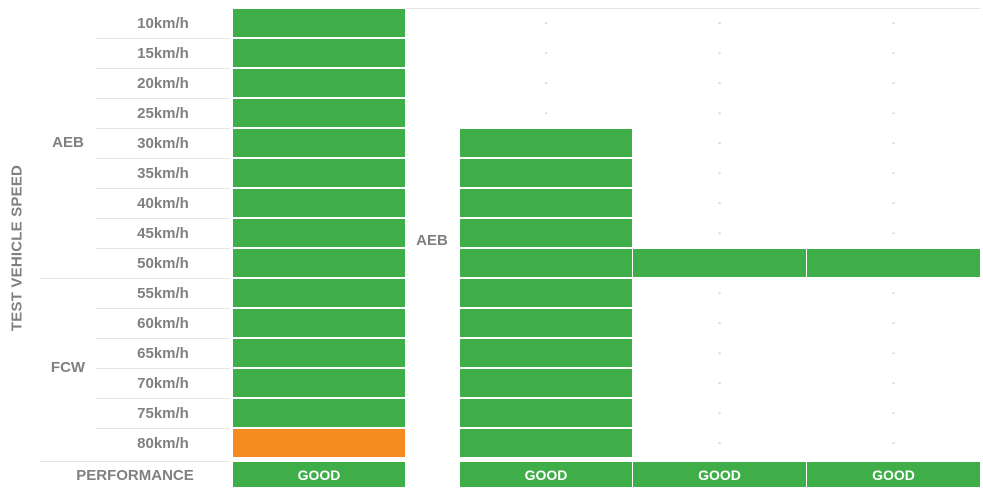  What do you see at coordinates (319, 443) in the screenshot?
I see `result-cell-adequate` at bounding box center [319, 443].